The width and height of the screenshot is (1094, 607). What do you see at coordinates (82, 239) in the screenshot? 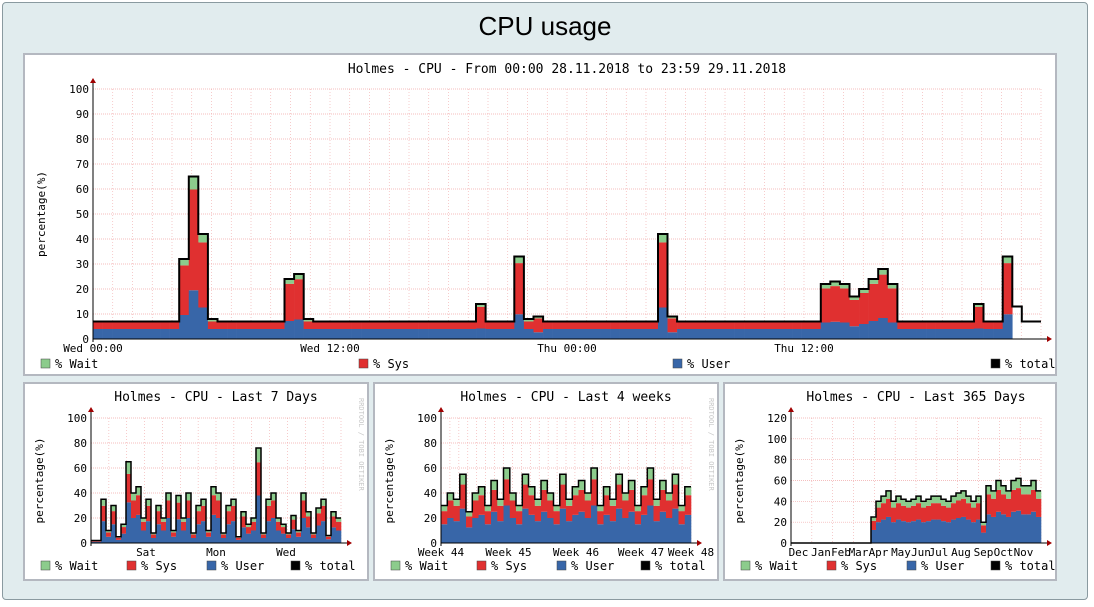
I see `y-tick-label: 40` at bounding box center [82, 239].